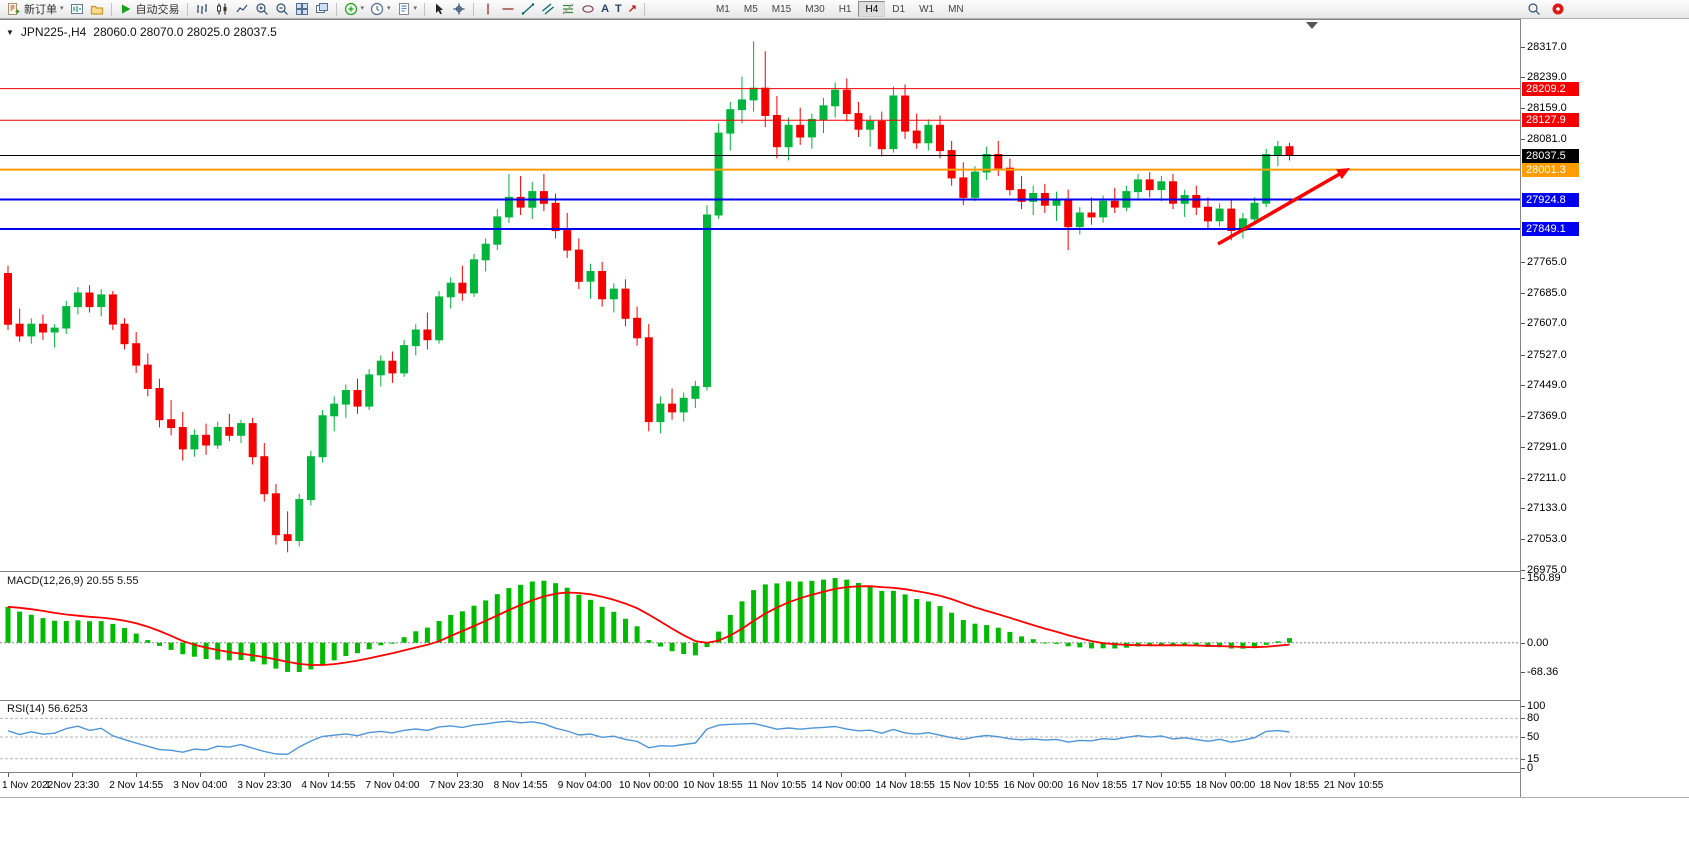 The width and height of the screenshot is (1689, 859). Describe the element at coordinates (618, 9) in the screenshot. I see `text-label-button: T` at that location.